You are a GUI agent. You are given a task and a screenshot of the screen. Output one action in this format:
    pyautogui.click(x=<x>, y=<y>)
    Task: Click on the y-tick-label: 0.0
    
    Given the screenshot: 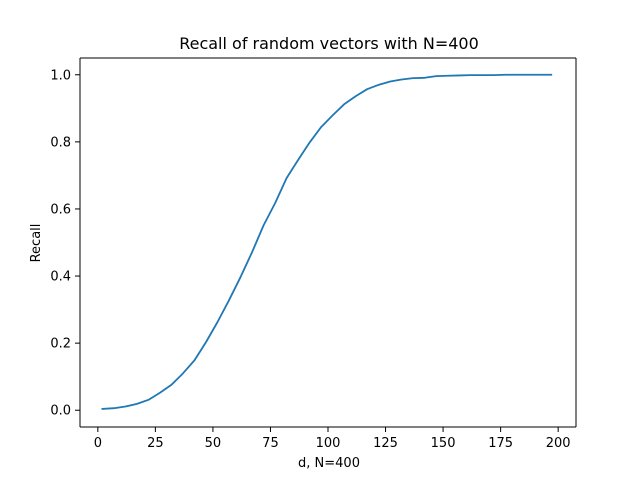 What is the action you would take?
    pyautogui.click(x=60, y=411)
    